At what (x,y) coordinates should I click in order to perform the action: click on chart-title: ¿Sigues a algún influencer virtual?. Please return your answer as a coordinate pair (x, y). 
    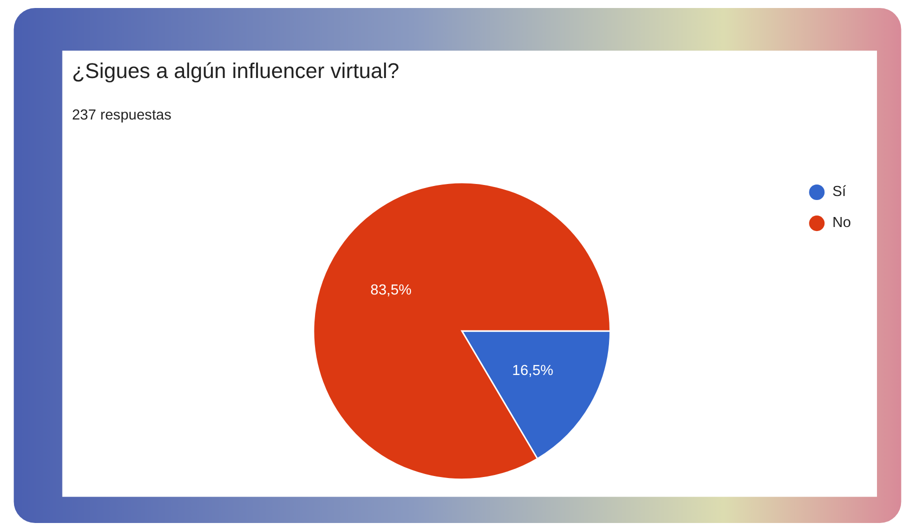
    Looking at the image, I should click on (236, 70).